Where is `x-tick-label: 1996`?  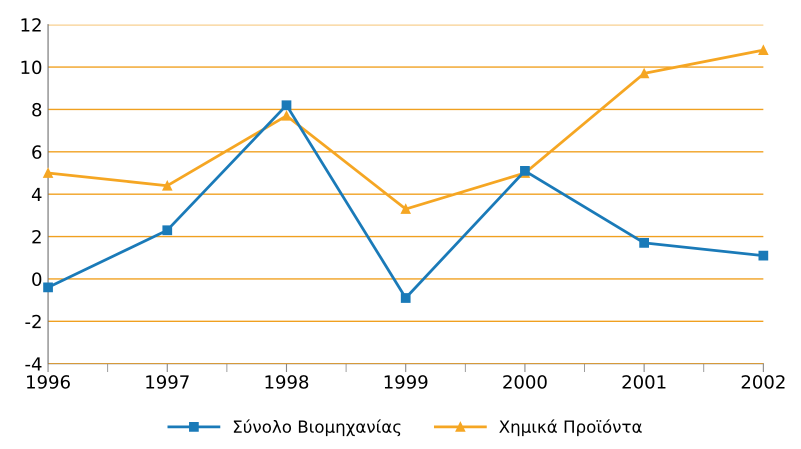
x-tick-label: 1996 is located at coordinates (48, 382).